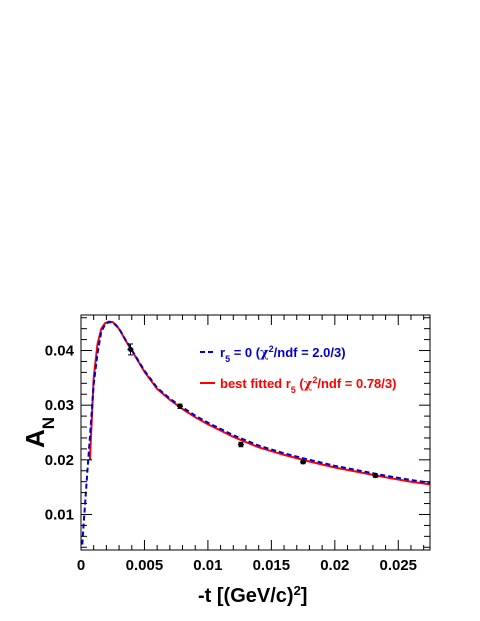 Image resolution: width=480 pixels, height=621 pixels. I want to click on x-tick-label: 0.025, so click(398, 565).